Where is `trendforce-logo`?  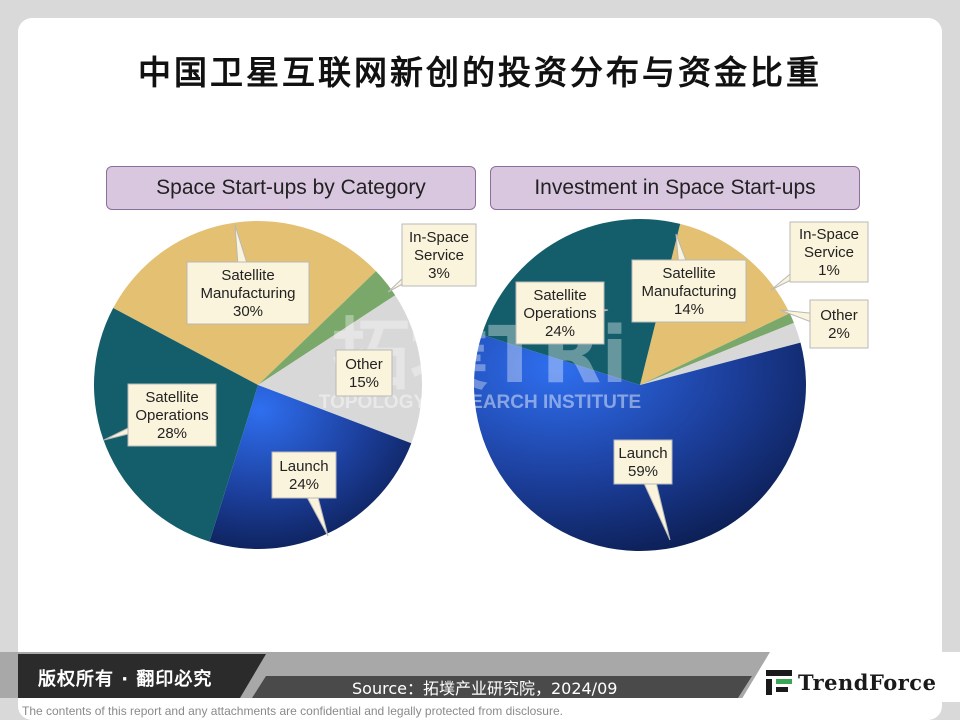
trendforce-logo is located at coordinates (850, 677).